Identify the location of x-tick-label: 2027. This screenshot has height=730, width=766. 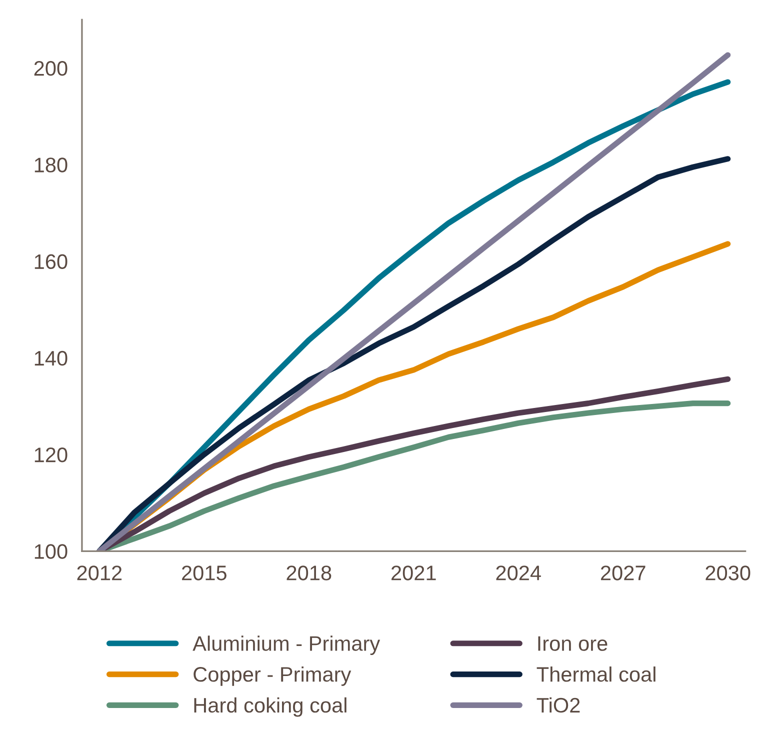
(623, 573).